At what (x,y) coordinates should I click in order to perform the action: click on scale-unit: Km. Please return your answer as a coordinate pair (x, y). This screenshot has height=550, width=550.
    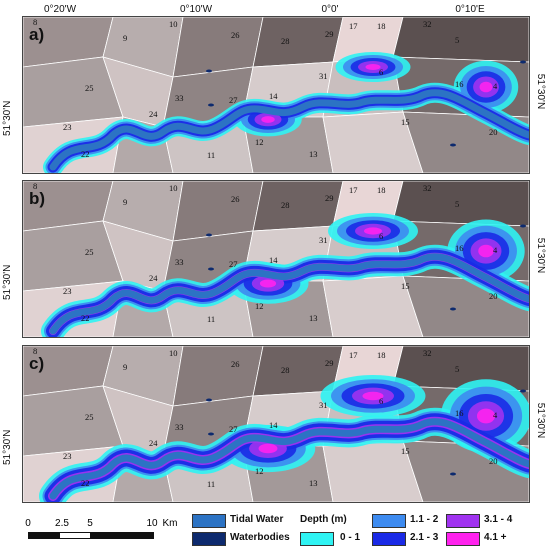
    Looking at the image, I should click on (170, 523).